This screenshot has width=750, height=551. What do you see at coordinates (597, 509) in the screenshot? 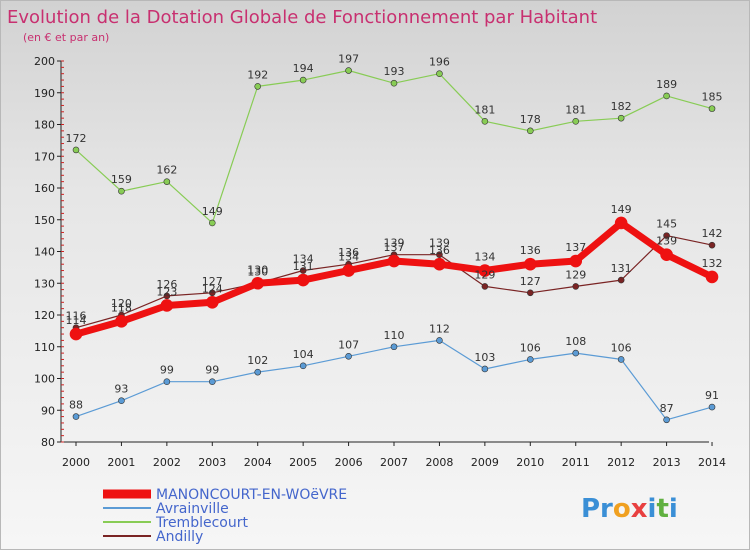
I see `brand-letter: Pr` at bounding box center [597, 509].